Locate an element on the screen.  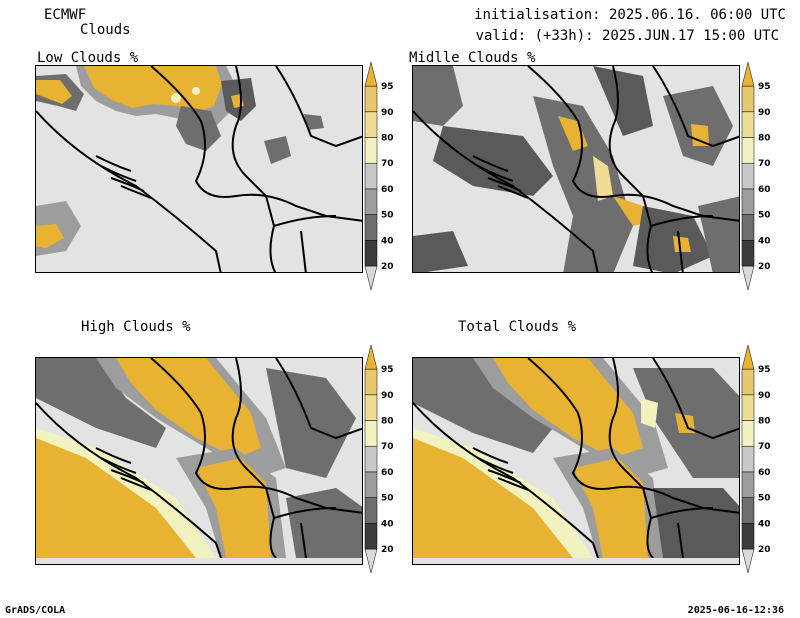
valid-time: valid: (+33h): 2025.JUN.17 15:00 UTC is located at coordinates (627, 36).